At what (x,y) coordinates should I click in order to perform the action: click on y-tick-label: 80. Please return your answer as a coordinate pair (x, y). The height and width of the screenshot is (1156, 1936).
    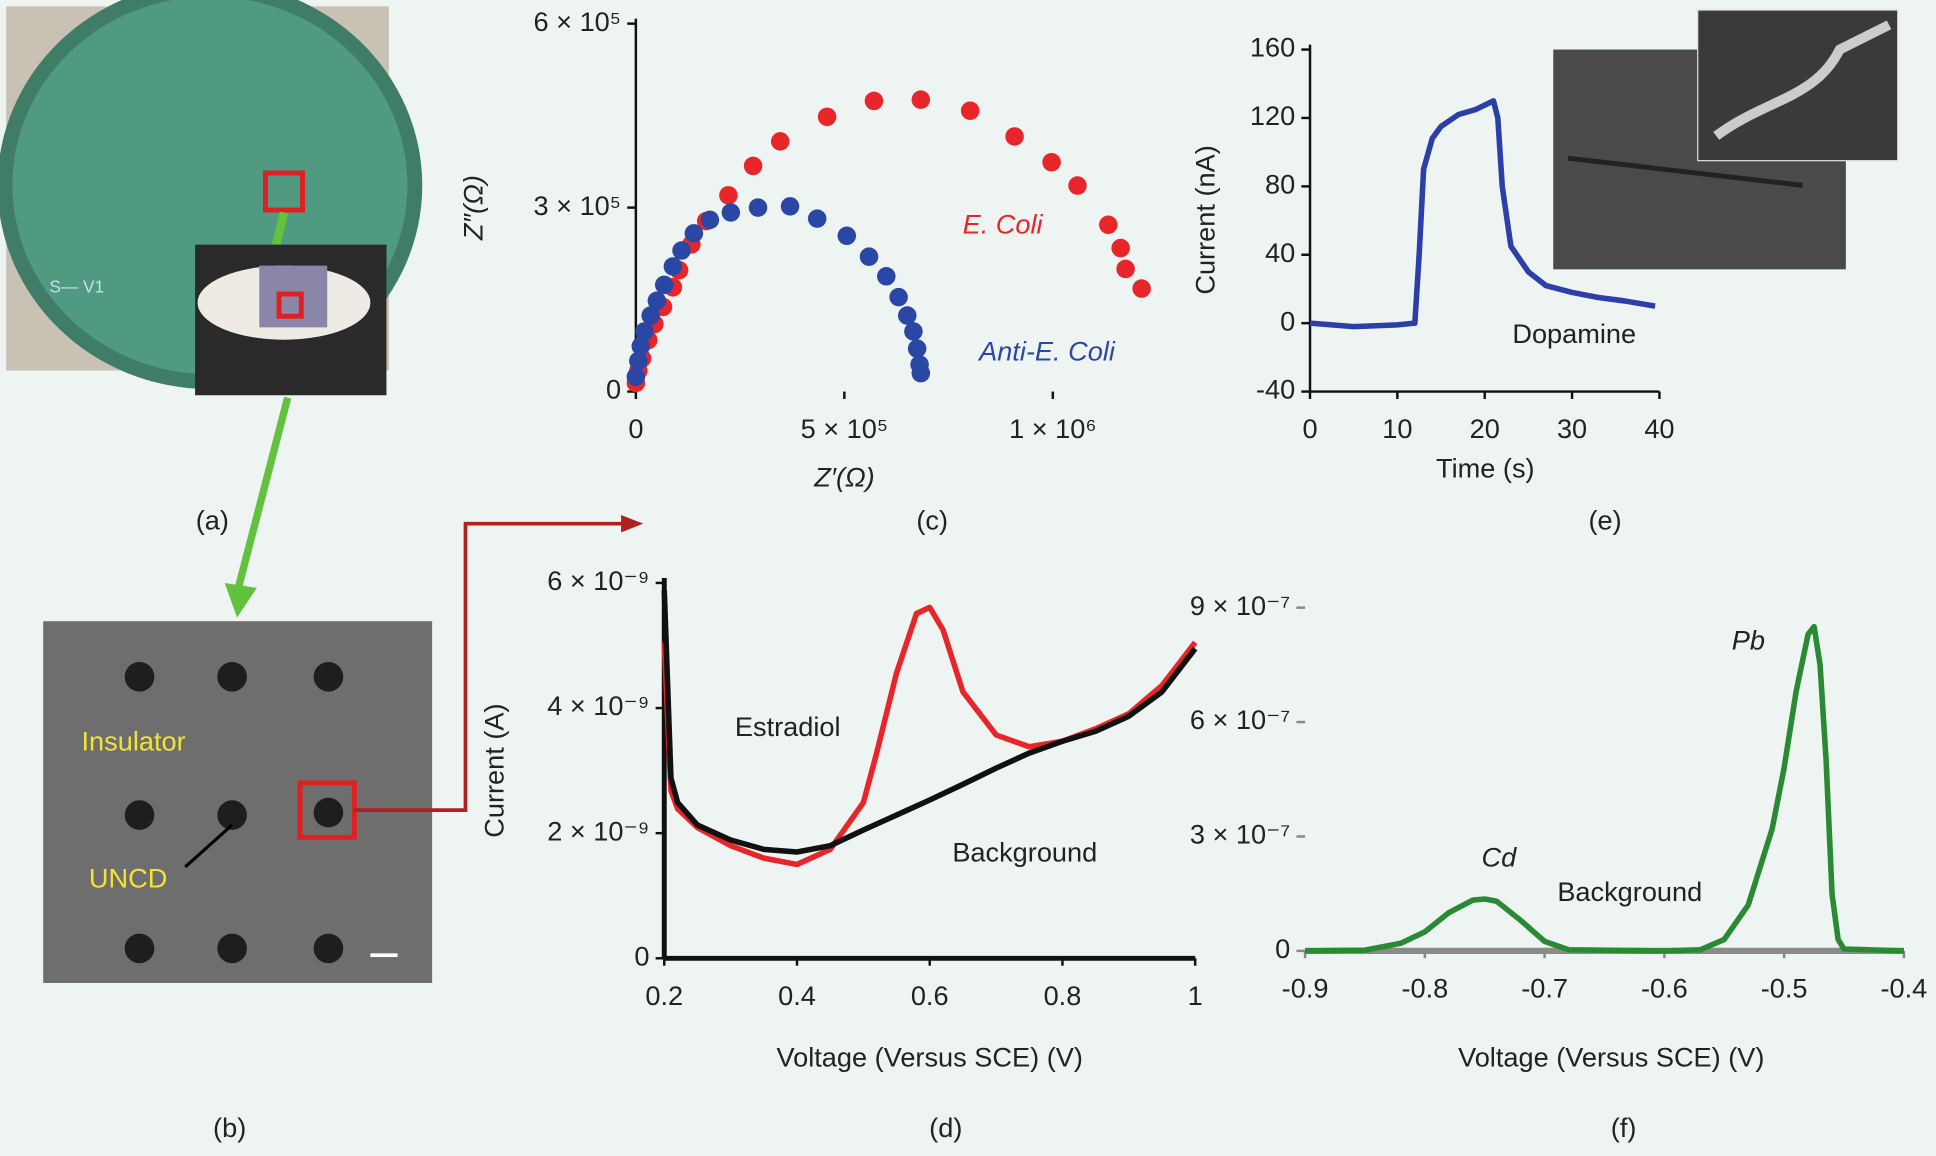
    Looking at the image, I should click on (1280, 184).